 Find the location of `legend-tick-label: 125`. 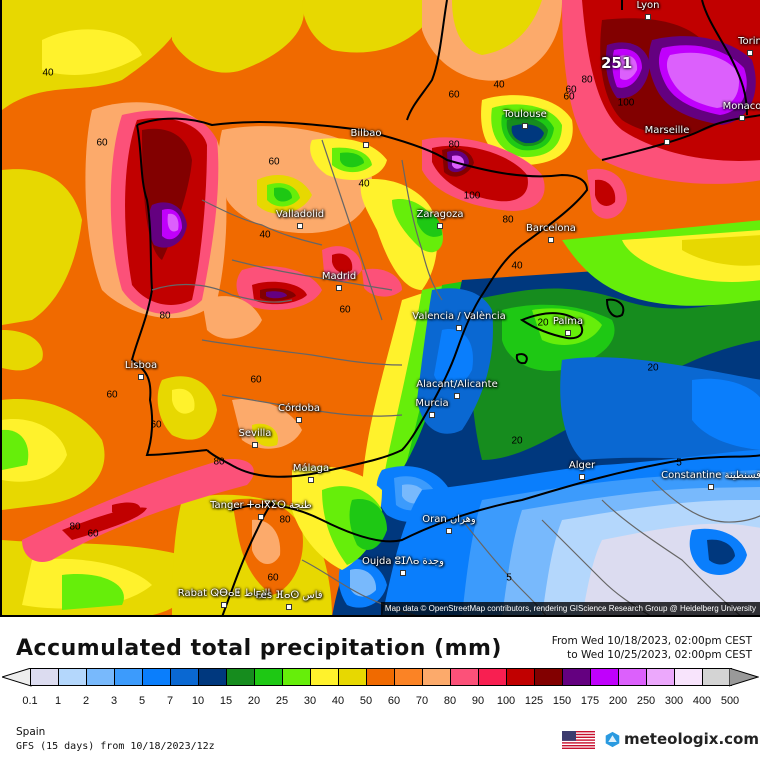

legend-tick-label: 125 is located at coordinates (534, 701).